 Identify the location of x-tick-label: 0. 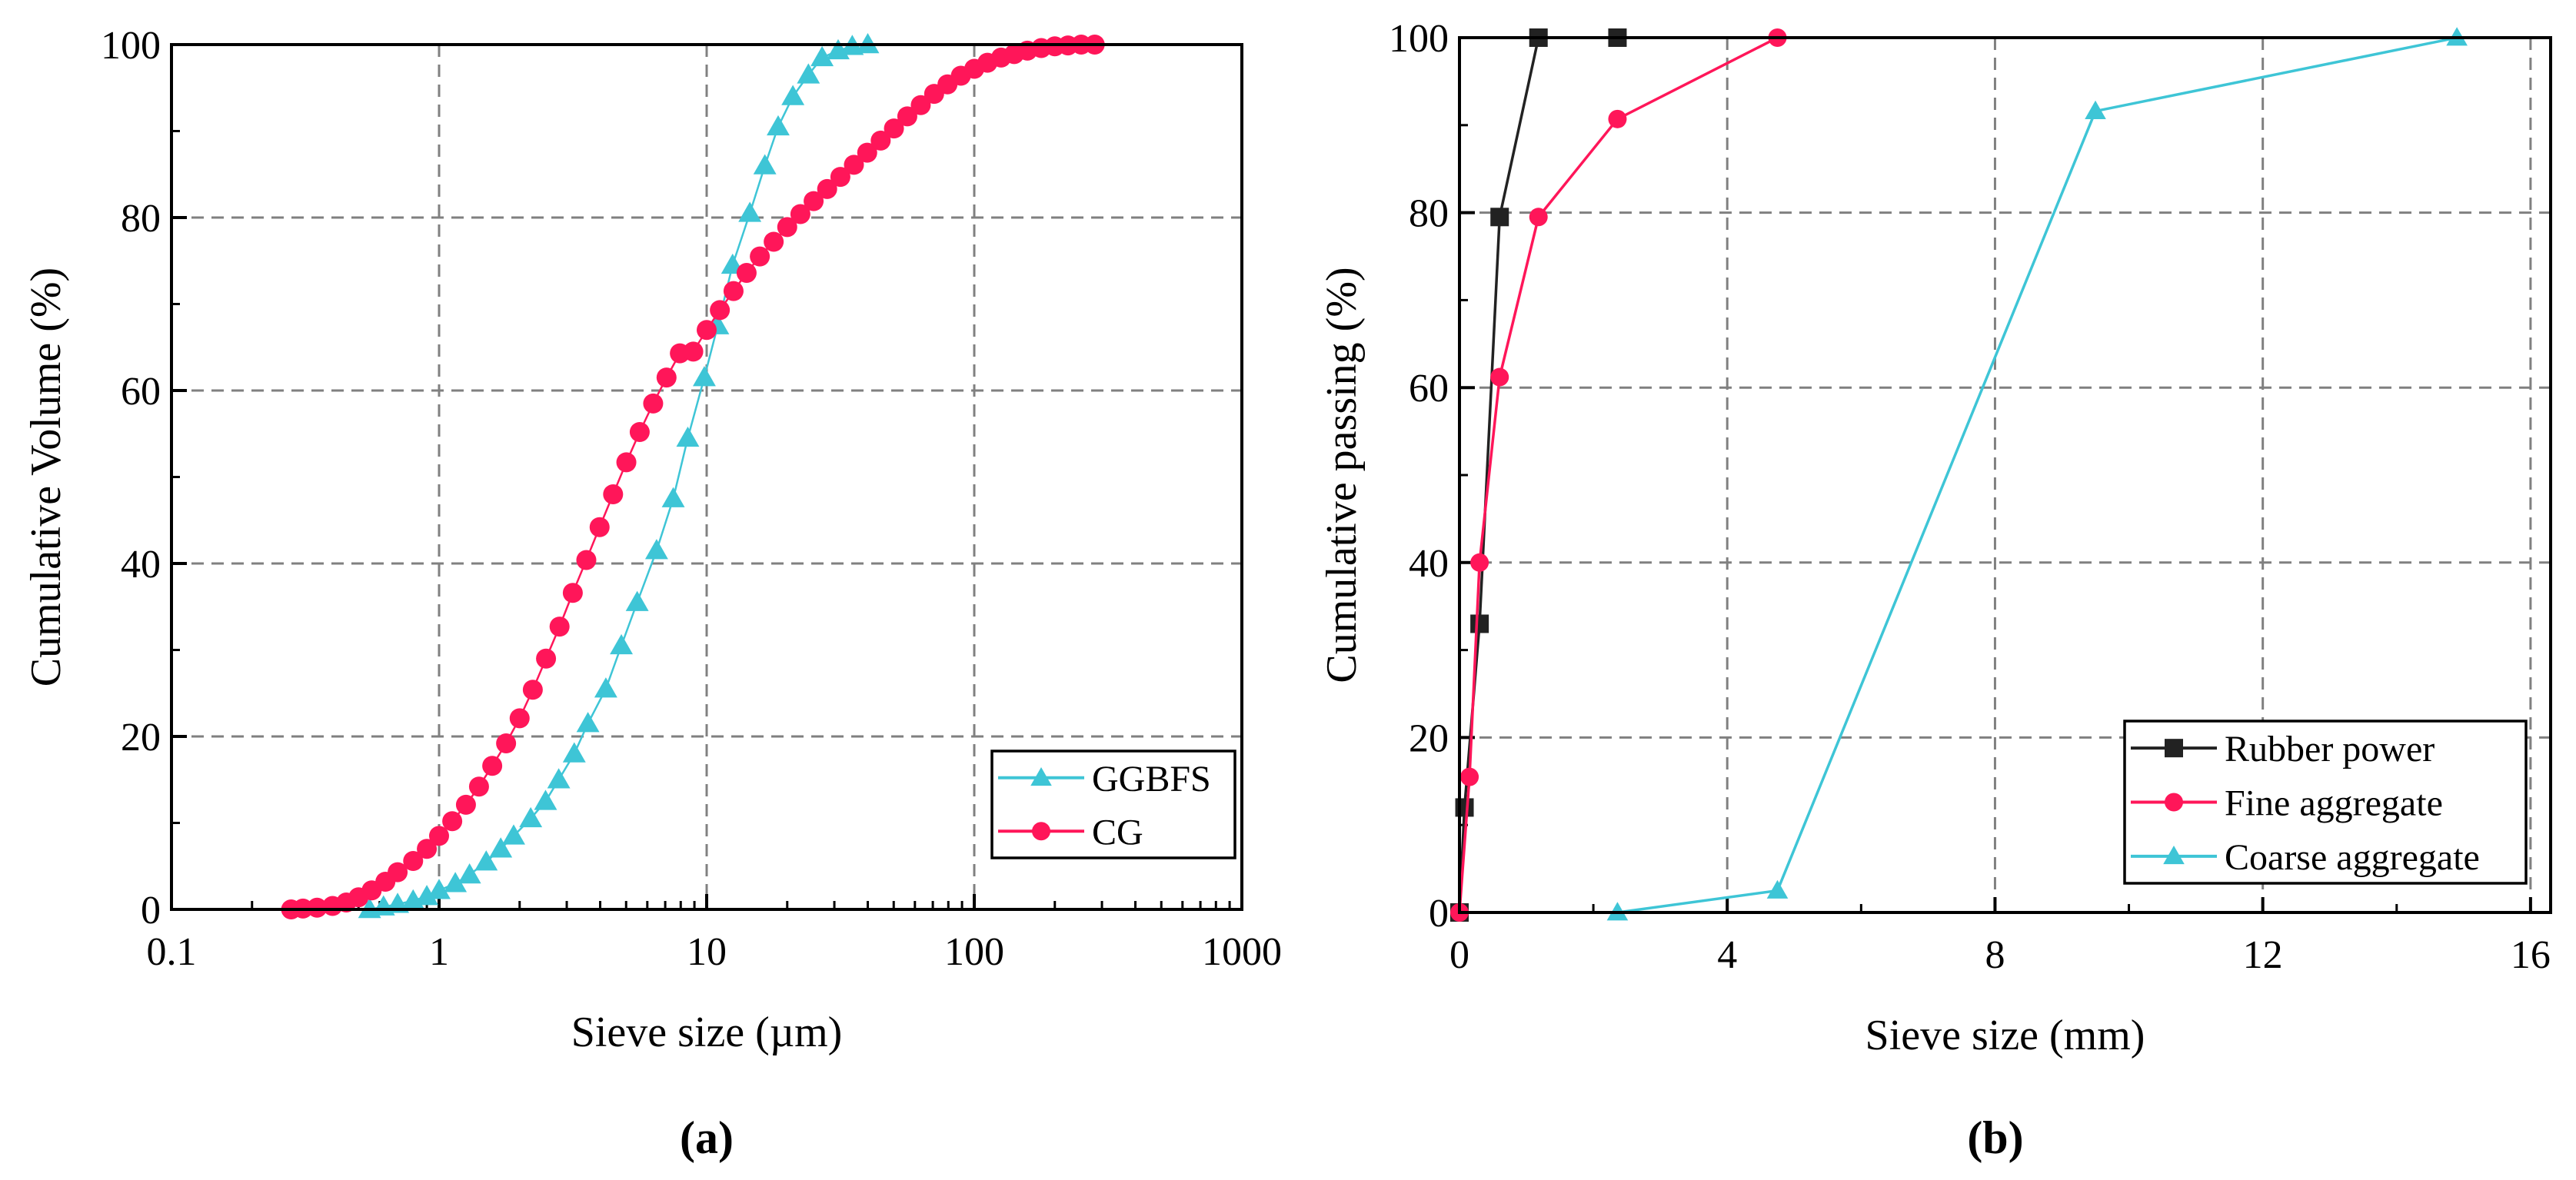
(1459, 955).